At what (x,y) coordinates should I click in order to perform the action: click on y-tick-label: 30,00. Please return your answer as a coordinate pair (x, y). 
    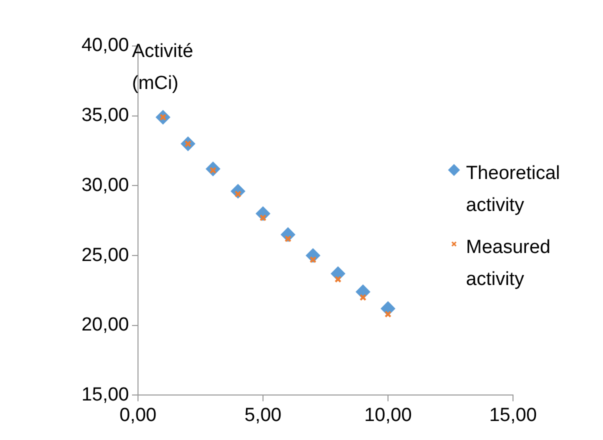
    Looking at the image, I should click on (105, 185).